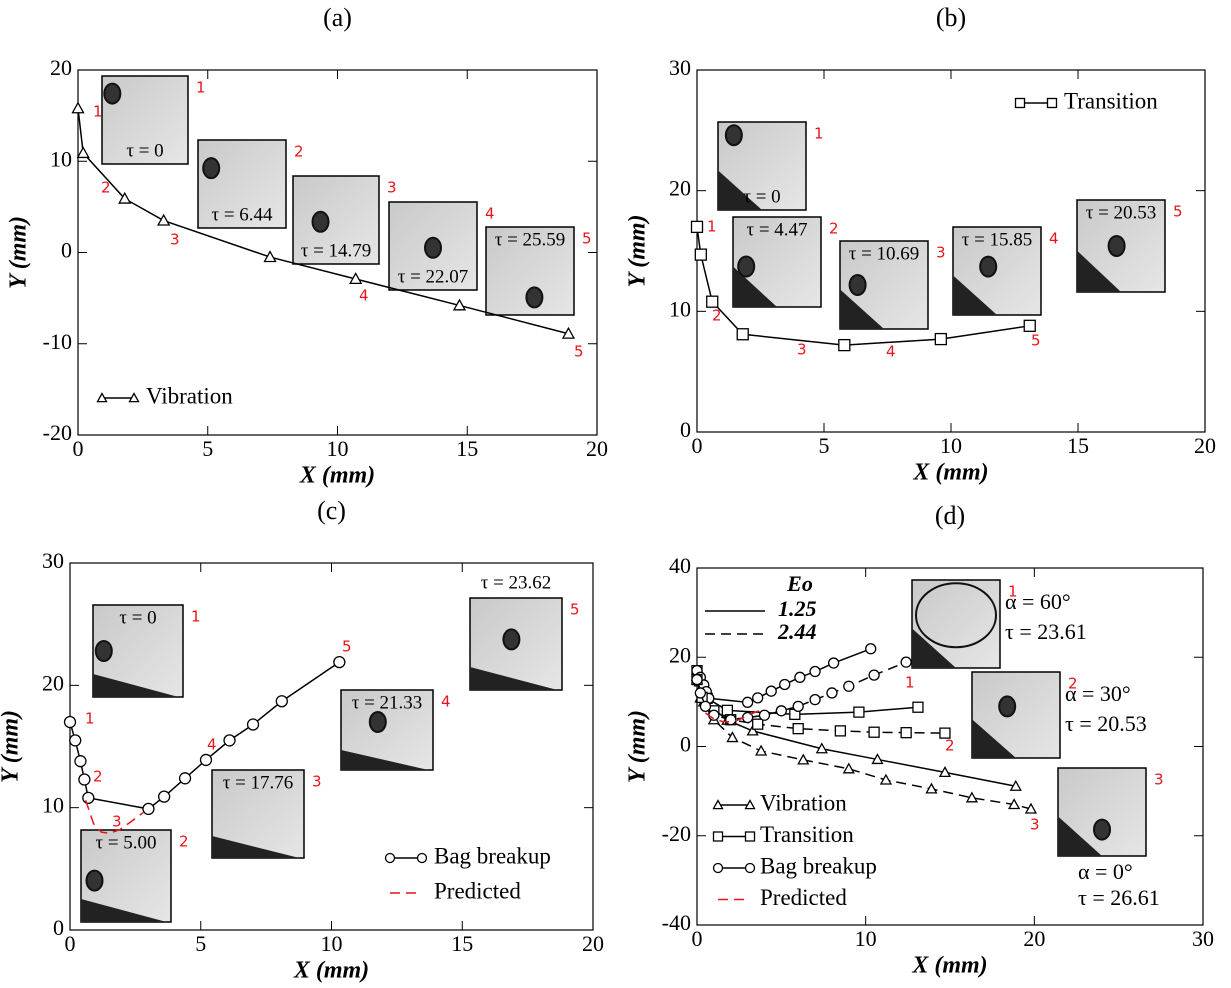 The height and width of the screenshot is (988, 1231). I want to click on inset-tau: τ = 15.85, so click(997, 239).